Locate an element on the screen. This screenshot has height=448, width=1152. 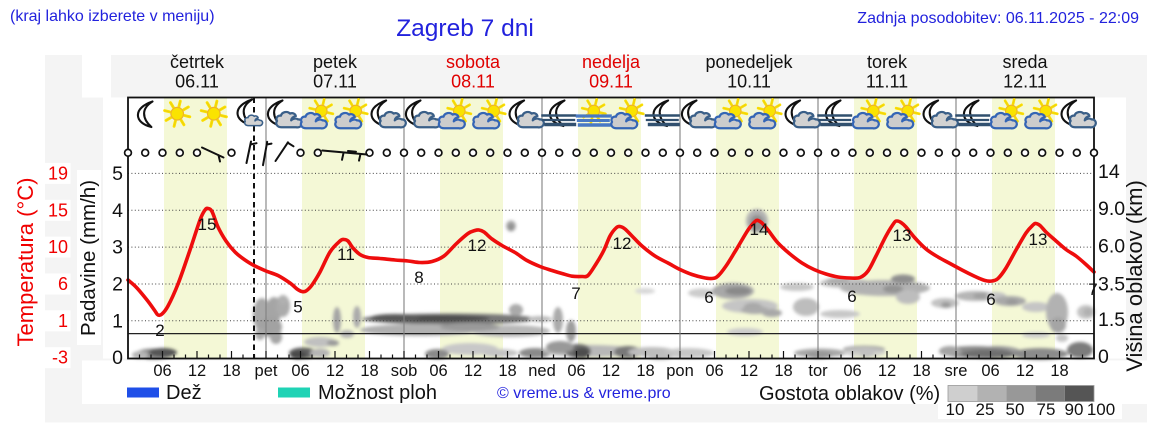
svg-text: pet is located at coordinates (266, 371).